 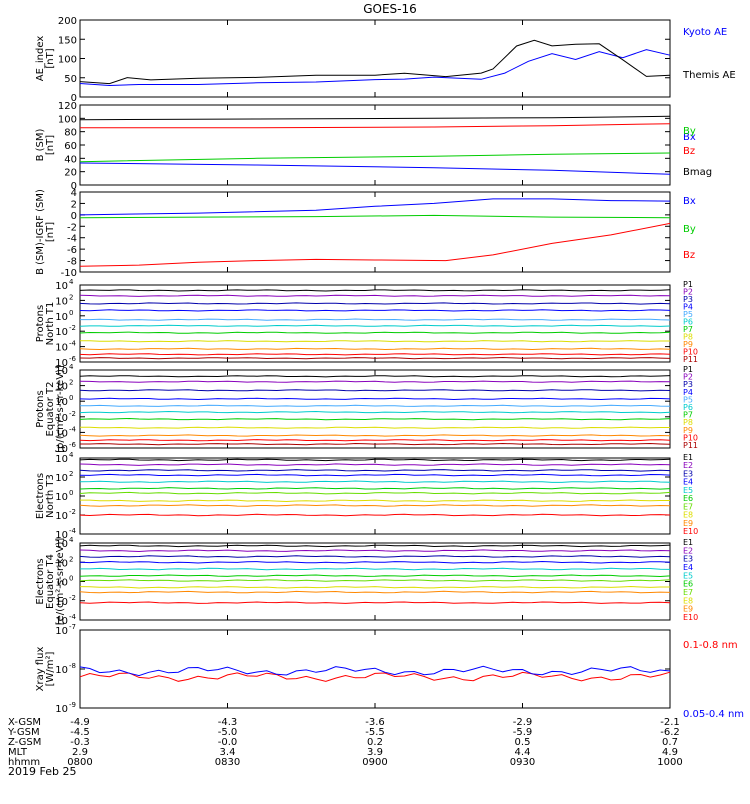 I want to click on series-line-p5, so click(x=375, y=319).